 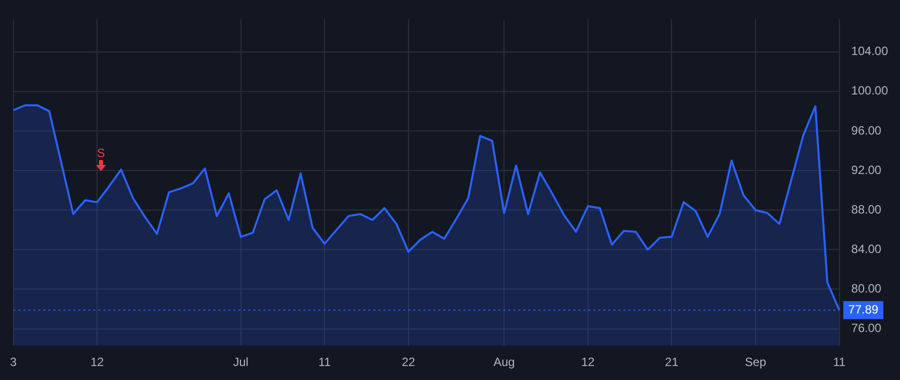 What do you see at coordinates (409, 362) in the screenshot?
I see `x-tick-label: 22` at bounding box center [409, 362].